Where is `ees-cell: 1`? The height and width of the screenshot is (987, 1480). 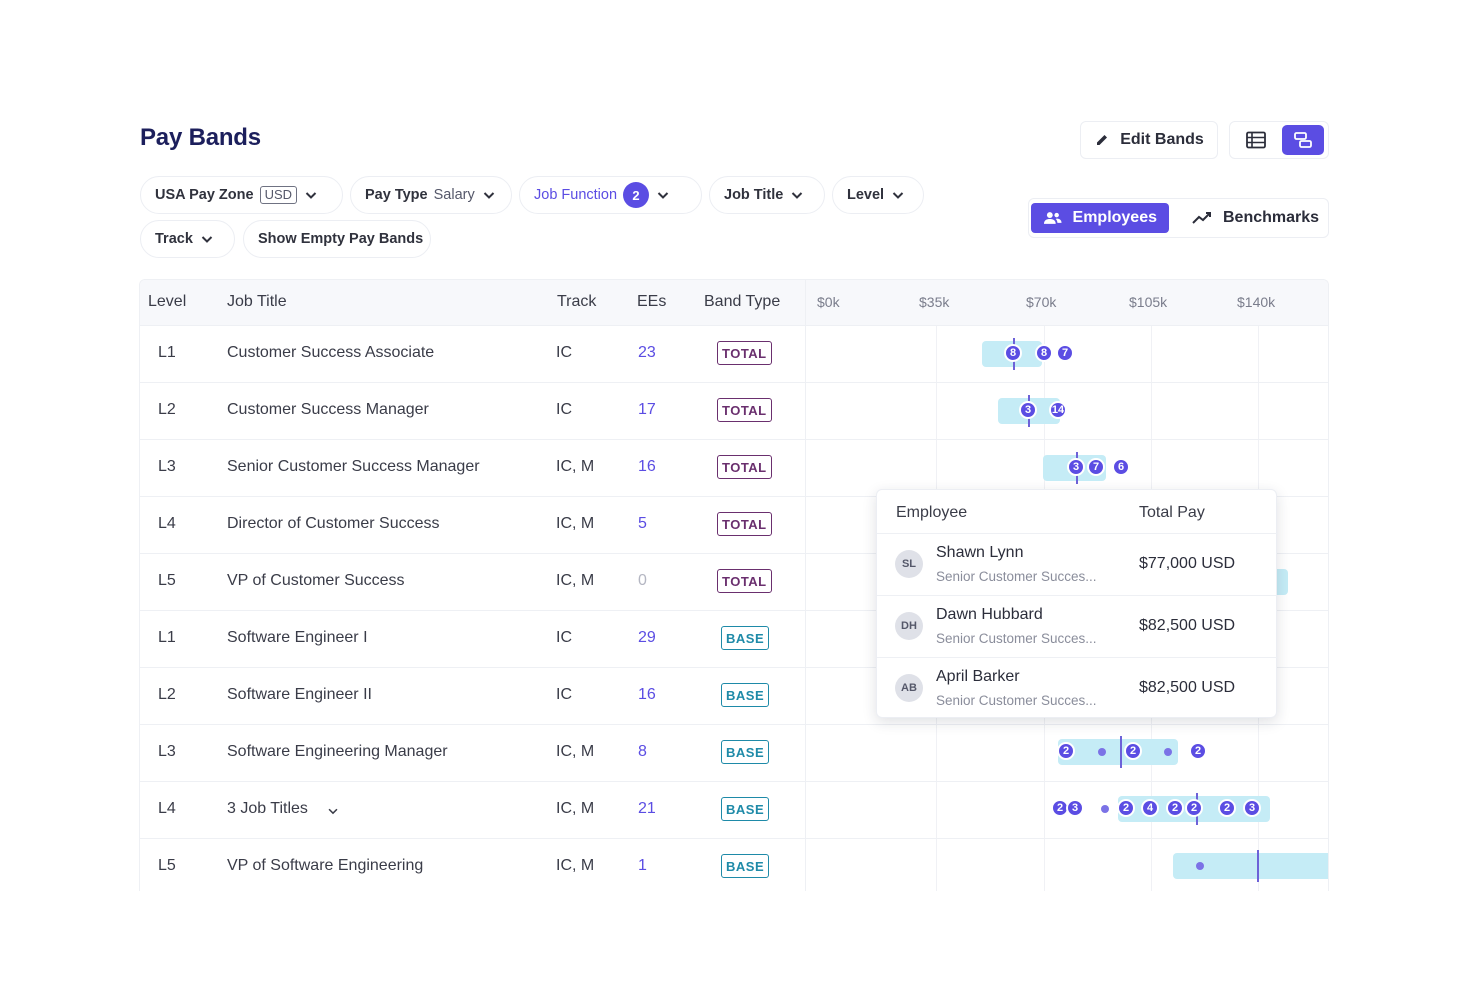 ees-cell: 1 is located at coordinates (642, 865).